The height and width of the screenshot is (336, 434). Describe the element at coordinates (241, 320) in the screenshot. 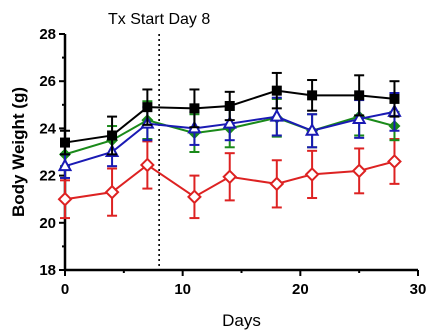

I see `x-axis-title: Days` at that location.